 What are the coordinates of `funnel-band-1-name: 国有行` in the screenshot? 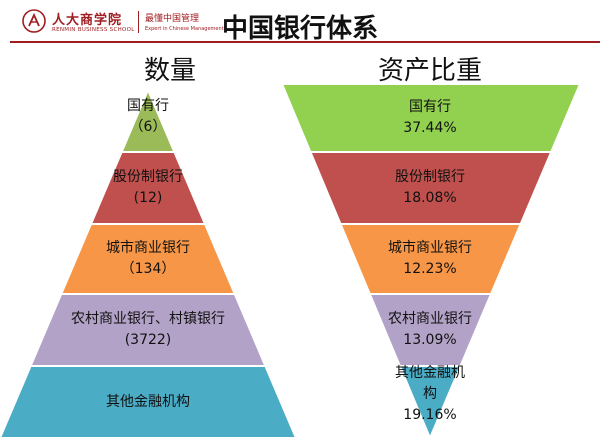 It's located at (430, 107).